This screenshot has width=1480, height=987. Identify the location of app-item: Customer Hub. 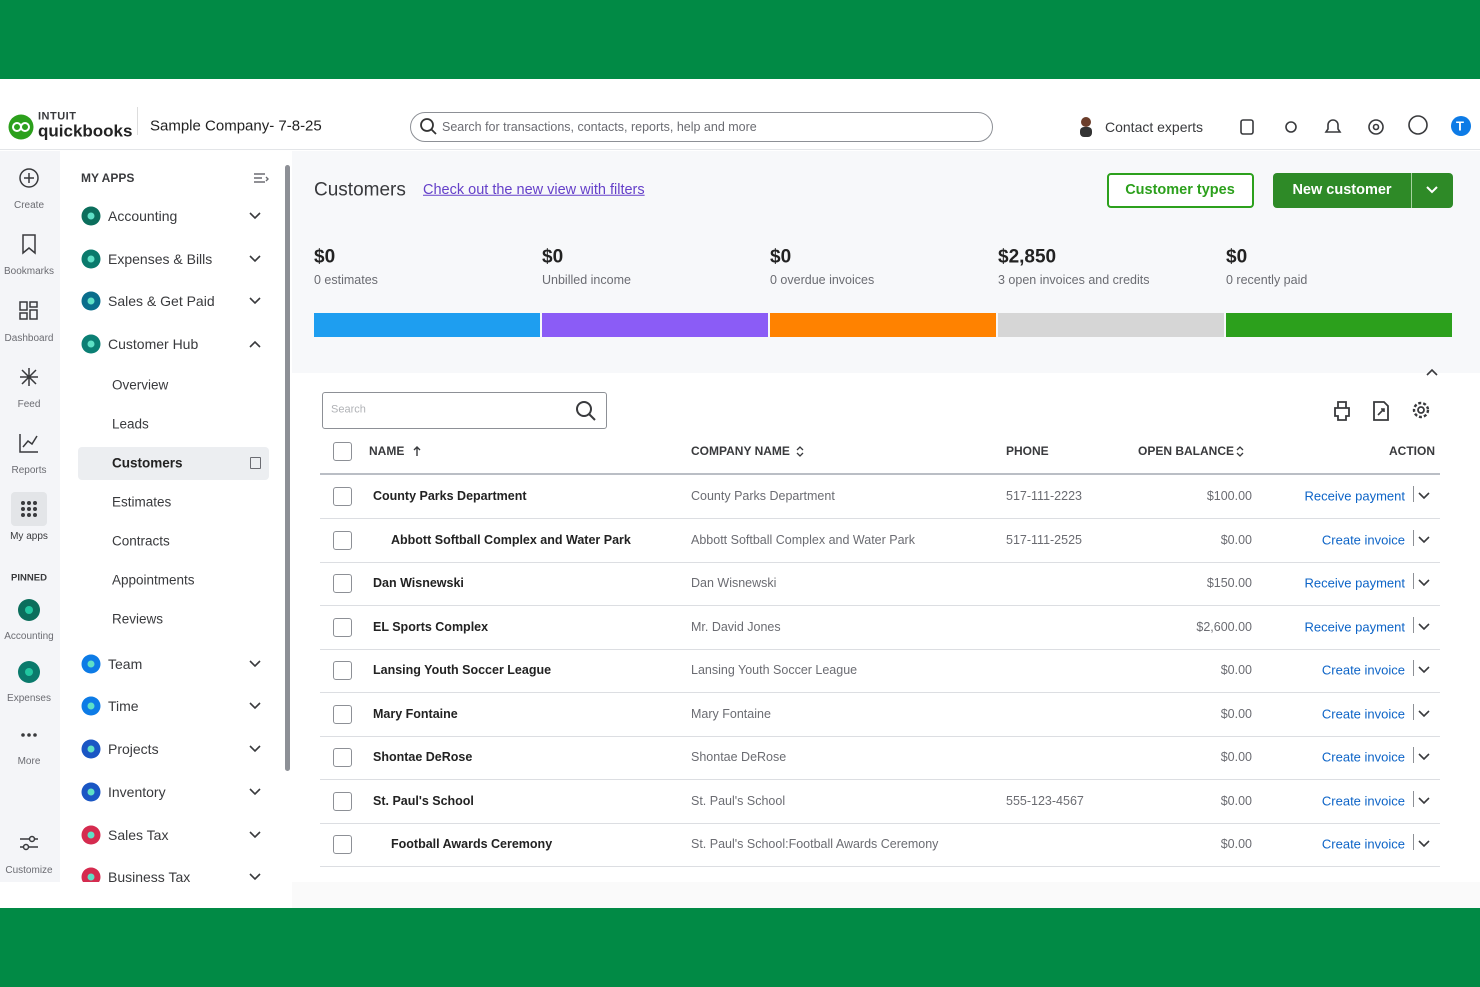
(153, 344).